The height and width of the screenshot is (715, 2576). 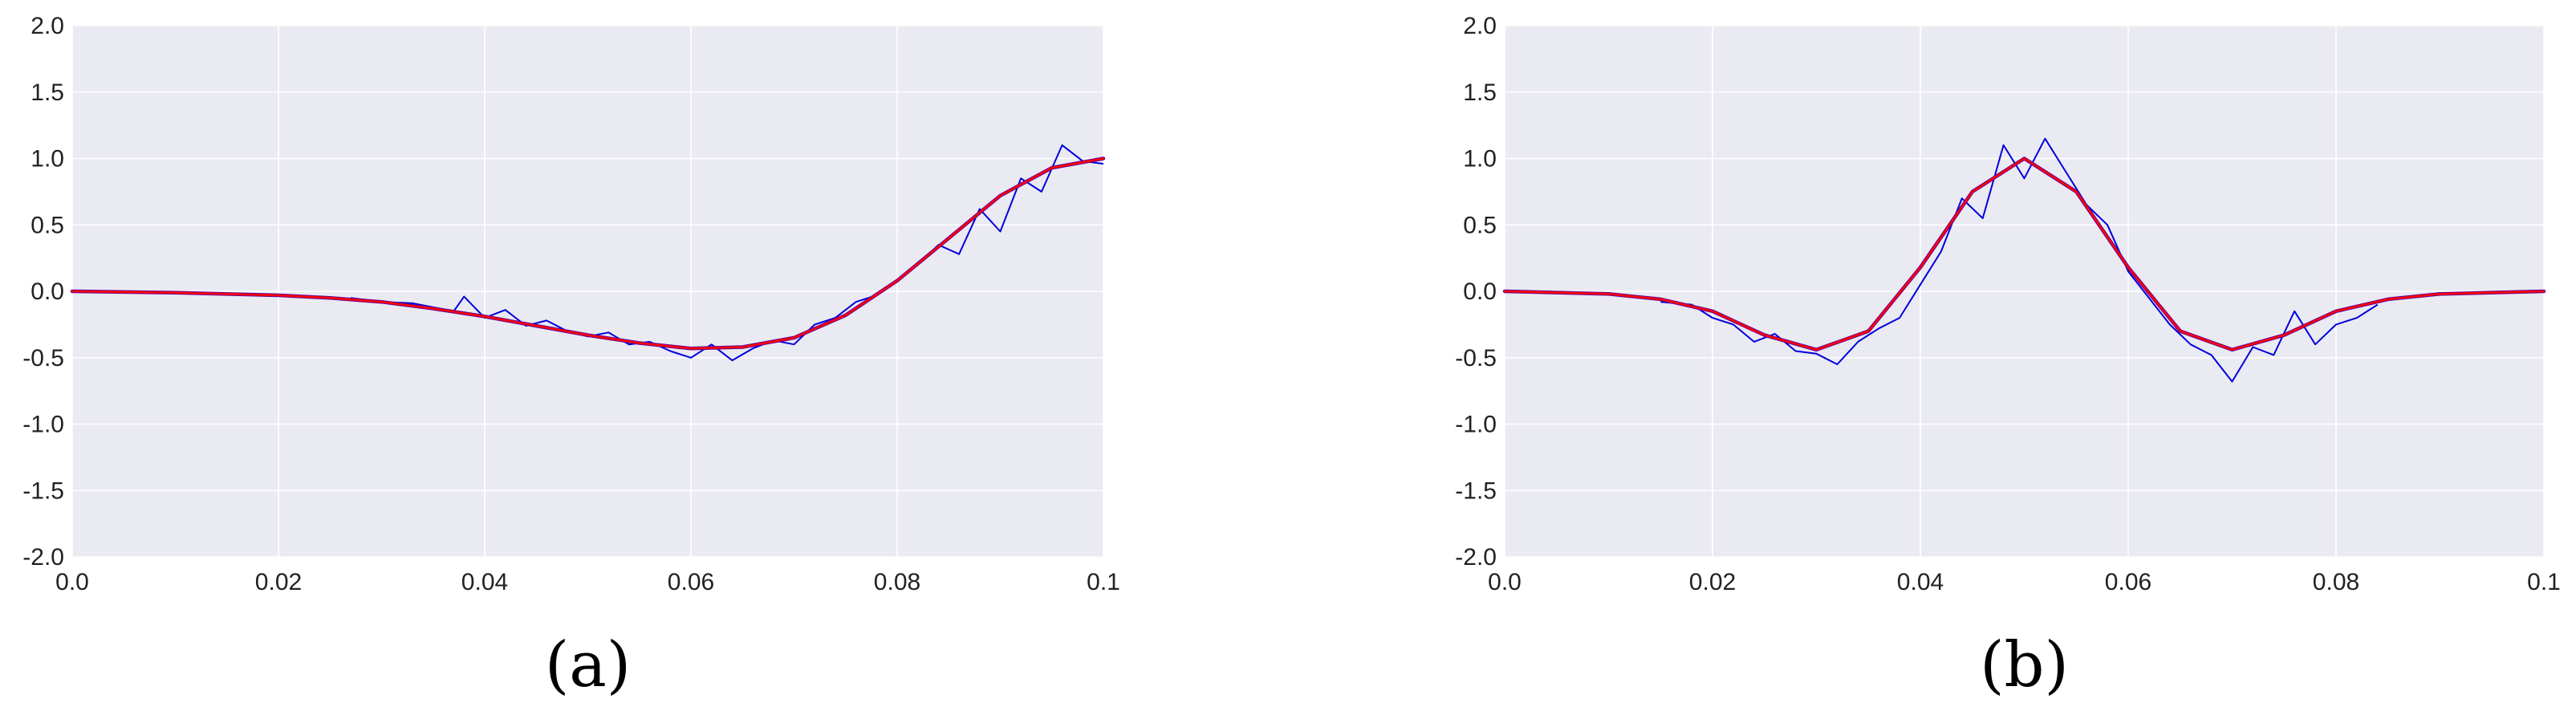 What do you see at coordinates (588, 665) in the screenshot?
I see `panel-label: (a)` at bounding box center [588, 665].